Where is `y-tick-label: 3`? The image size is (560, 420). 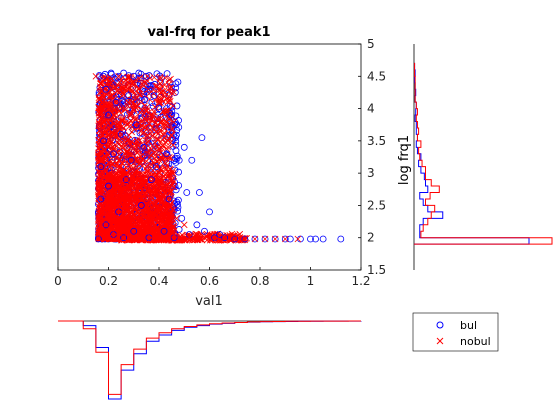 y-tick-label: 3 is located at coordinates (371, 173).